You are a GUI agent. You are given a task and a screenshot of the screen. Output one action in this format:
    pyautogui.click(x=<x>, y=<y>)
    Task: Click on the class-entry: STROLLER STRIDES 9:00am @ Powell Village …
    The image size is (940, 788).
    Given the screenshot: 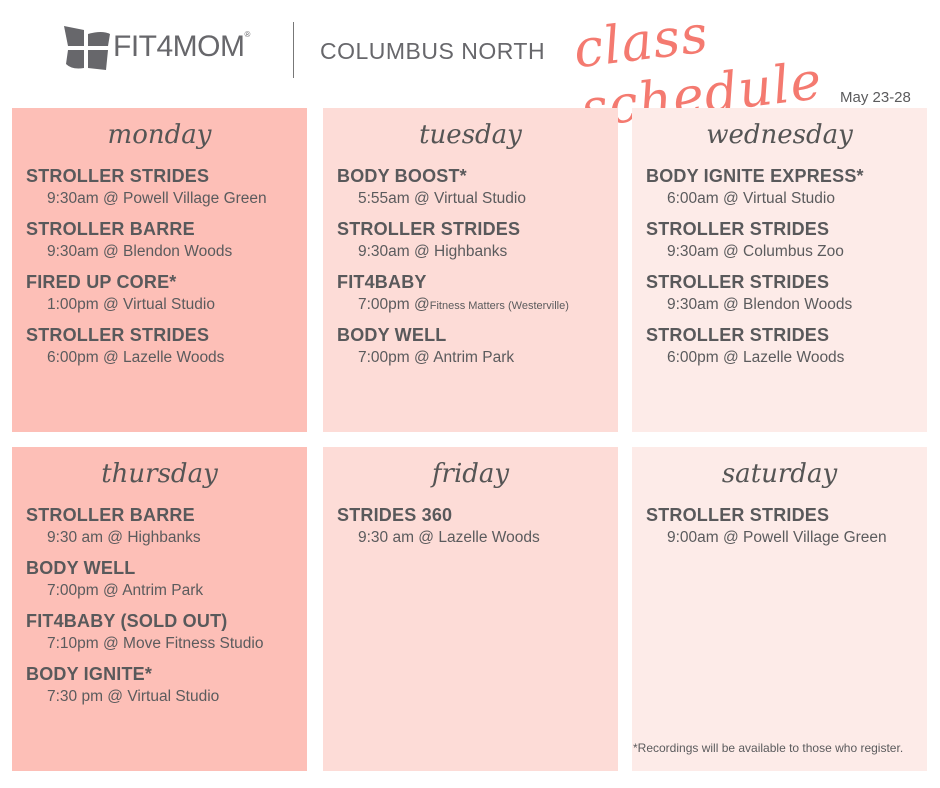 What is the action you would take?
    pyautogui.click(x=786, y=531)
    